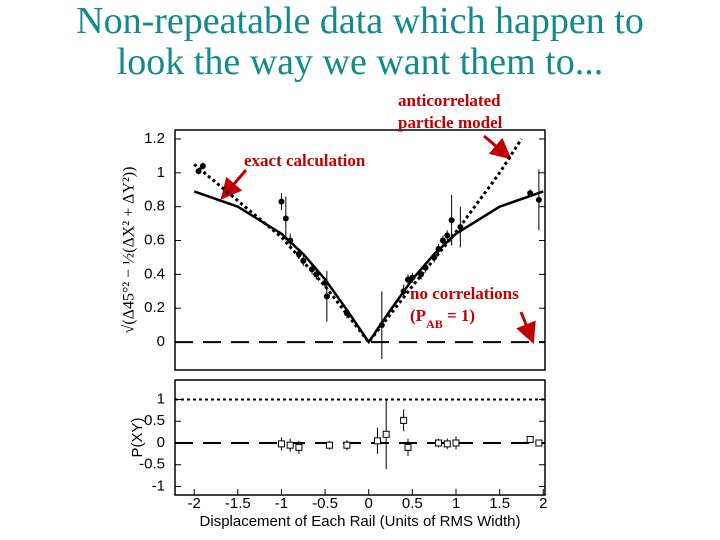 The width and height of the screenshot is (720, 540). Describe the element at coordinates (238, 503) in the screenshot. I see `x-tick-label: -1.5` at that location.